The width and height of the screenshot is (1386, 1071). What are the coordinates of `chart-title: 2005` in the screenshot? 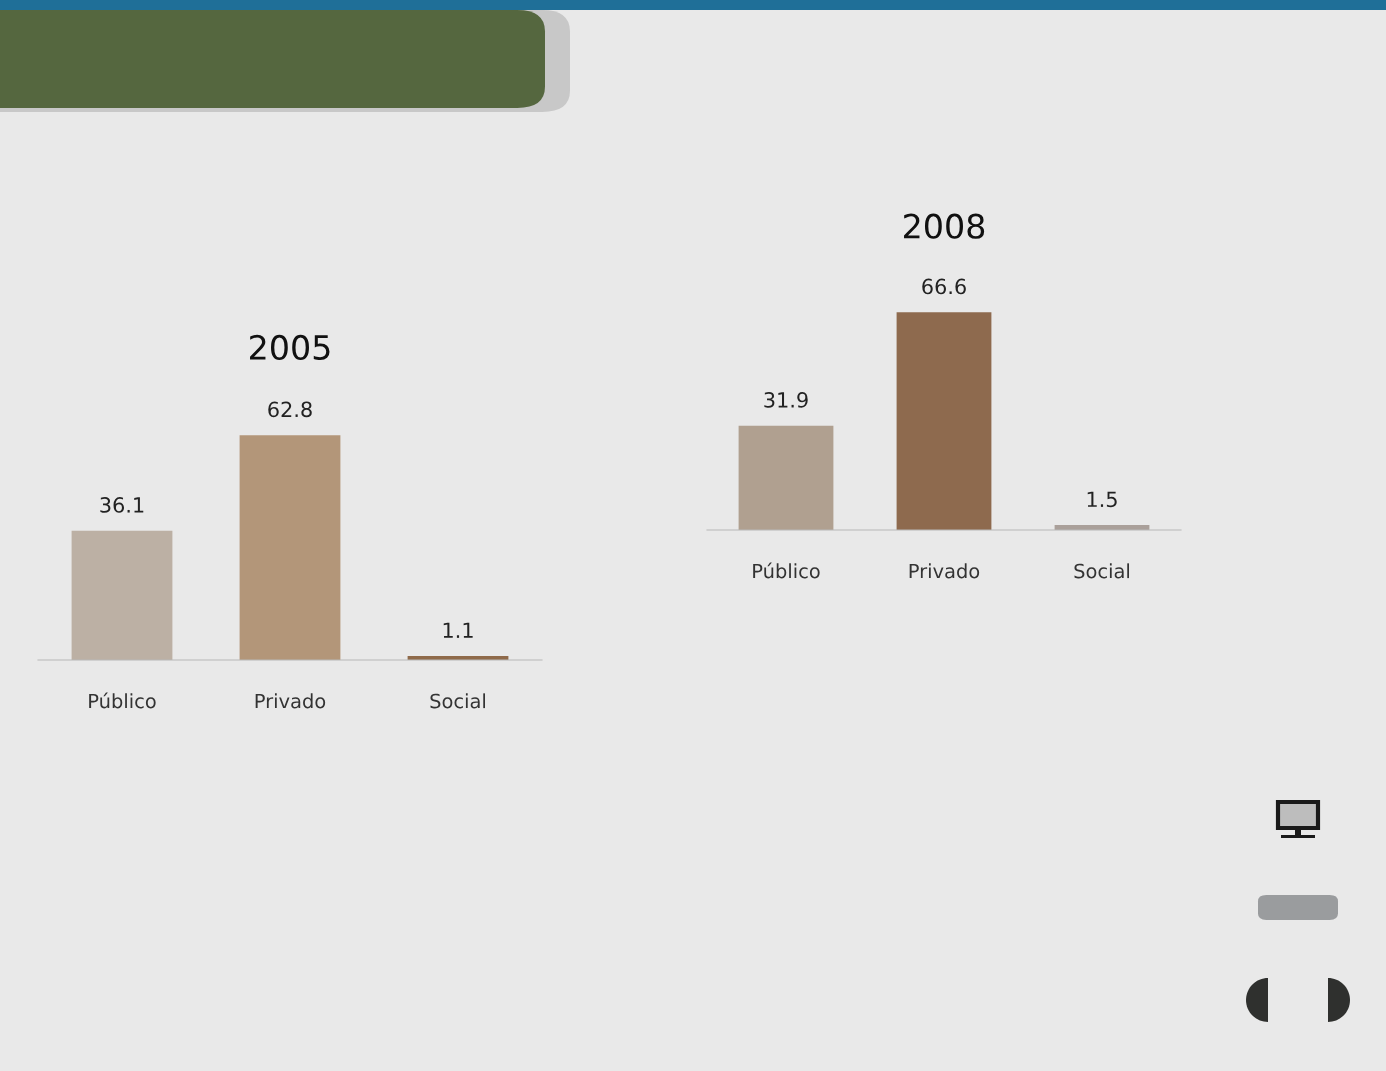 It's located at (290, 347).